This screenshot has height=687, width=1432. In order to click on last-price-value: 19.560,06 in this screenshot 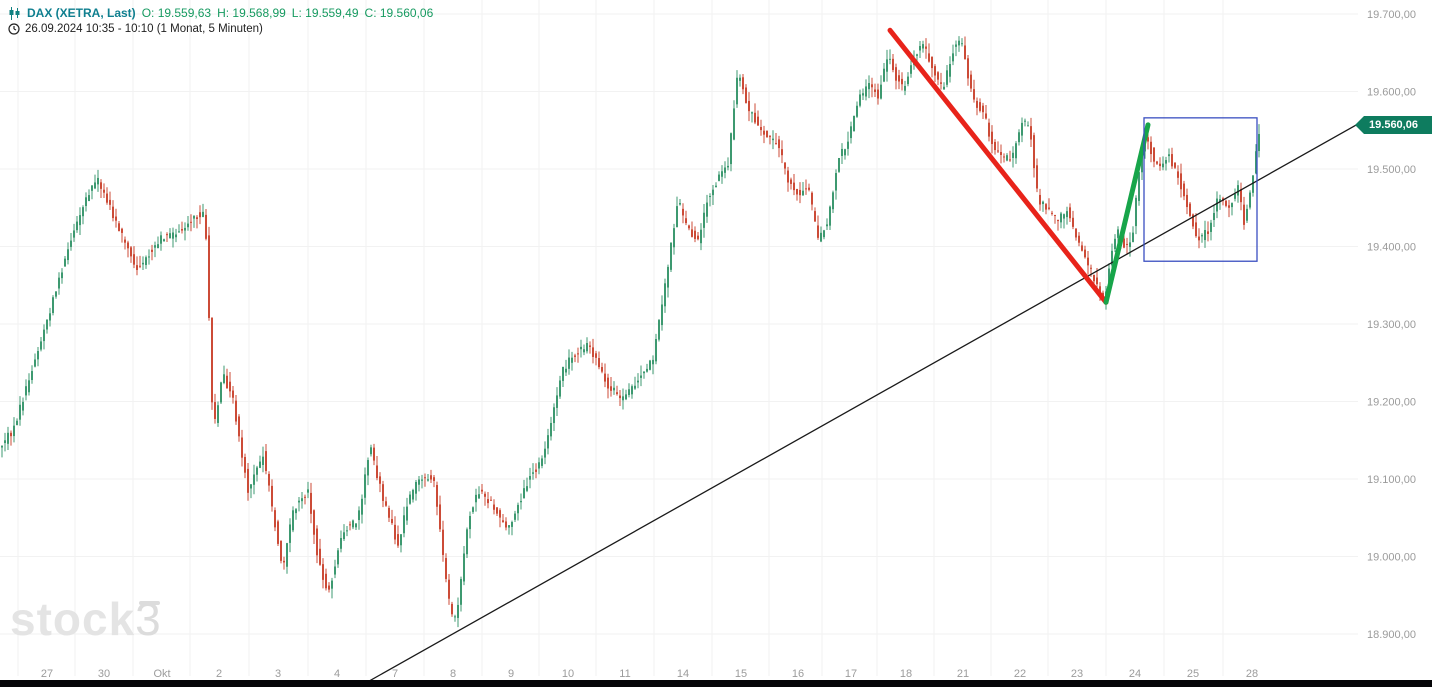, I will do `click(1393, 125)`.